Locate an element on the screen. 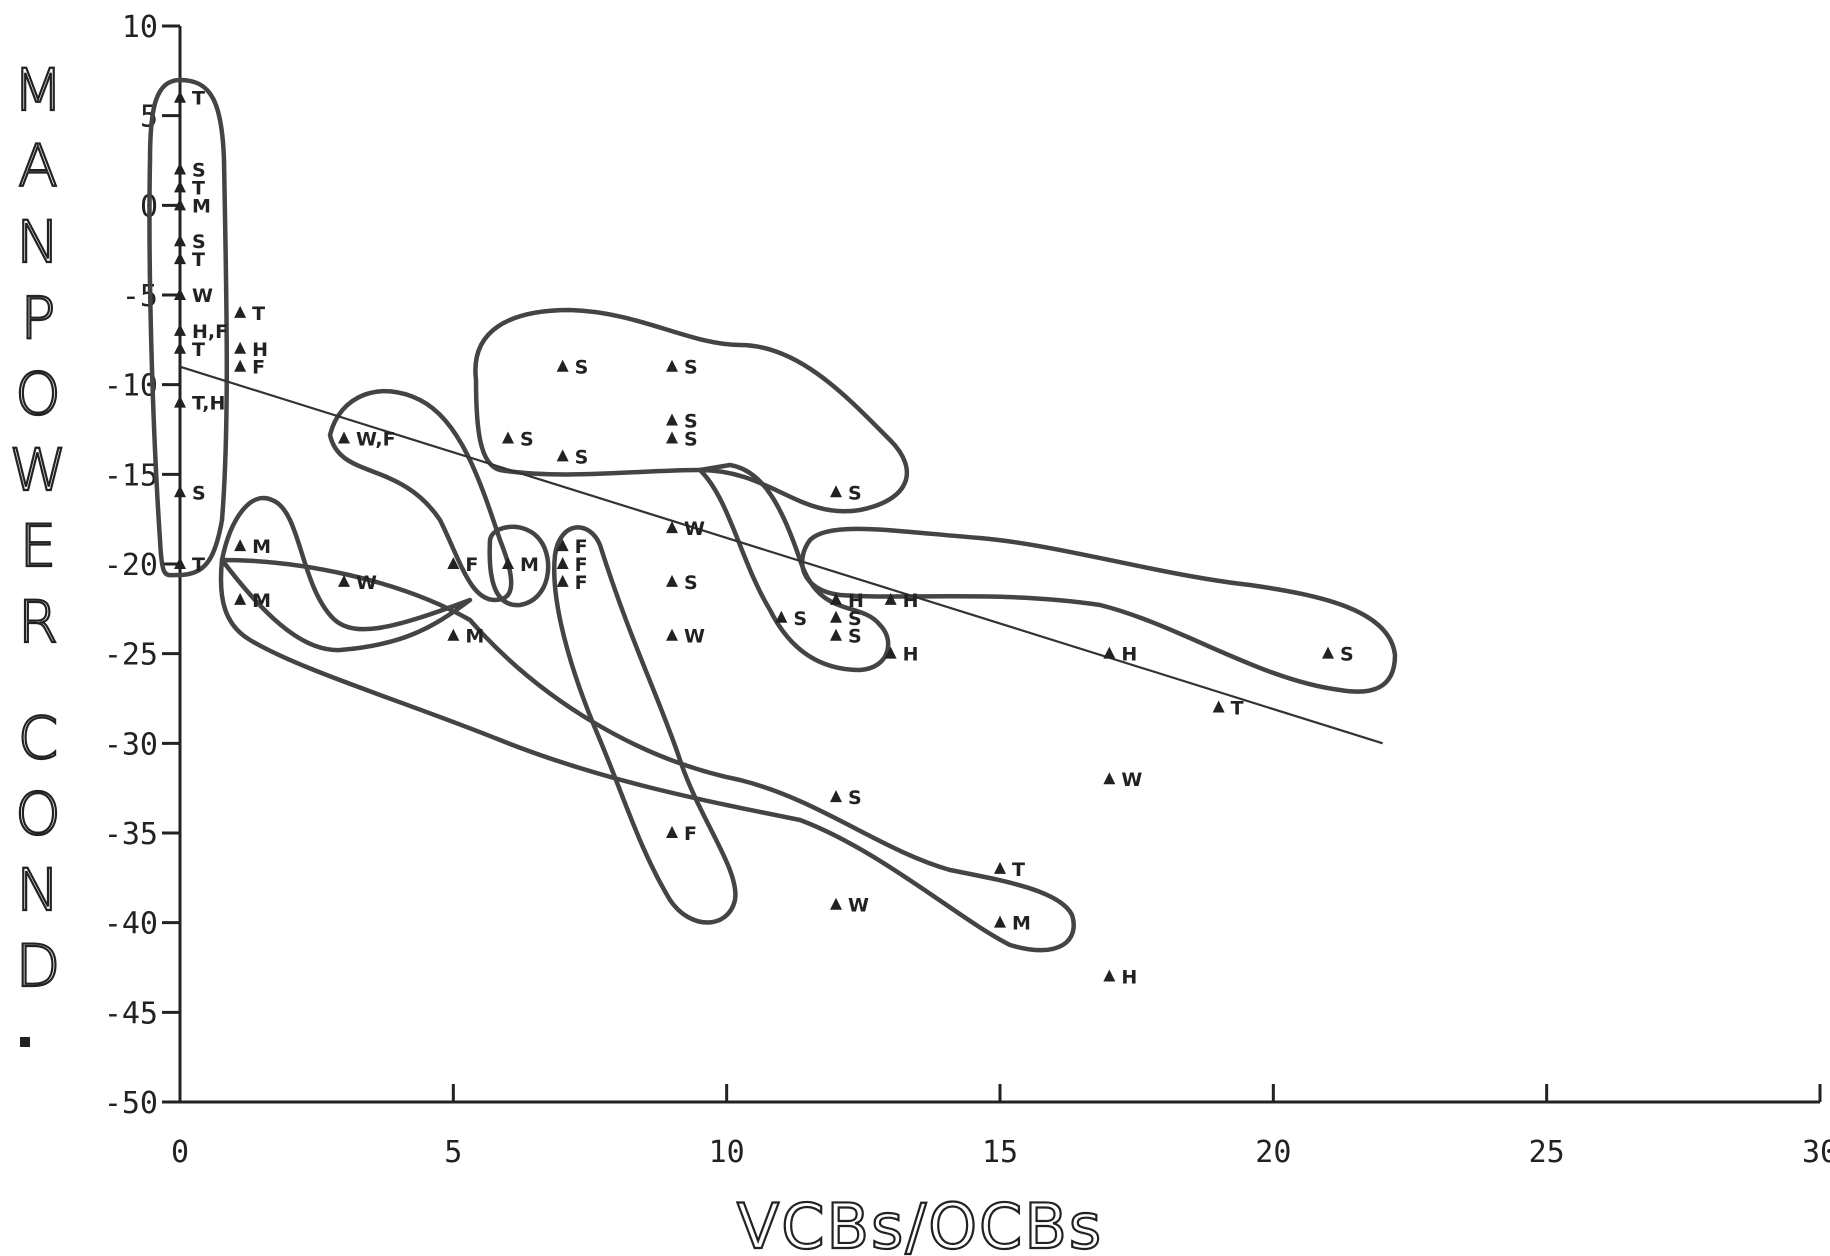 The width and height of the screenshot is (1830, 1256). y-tick-label: -40 is located at coordinates (131, 924).